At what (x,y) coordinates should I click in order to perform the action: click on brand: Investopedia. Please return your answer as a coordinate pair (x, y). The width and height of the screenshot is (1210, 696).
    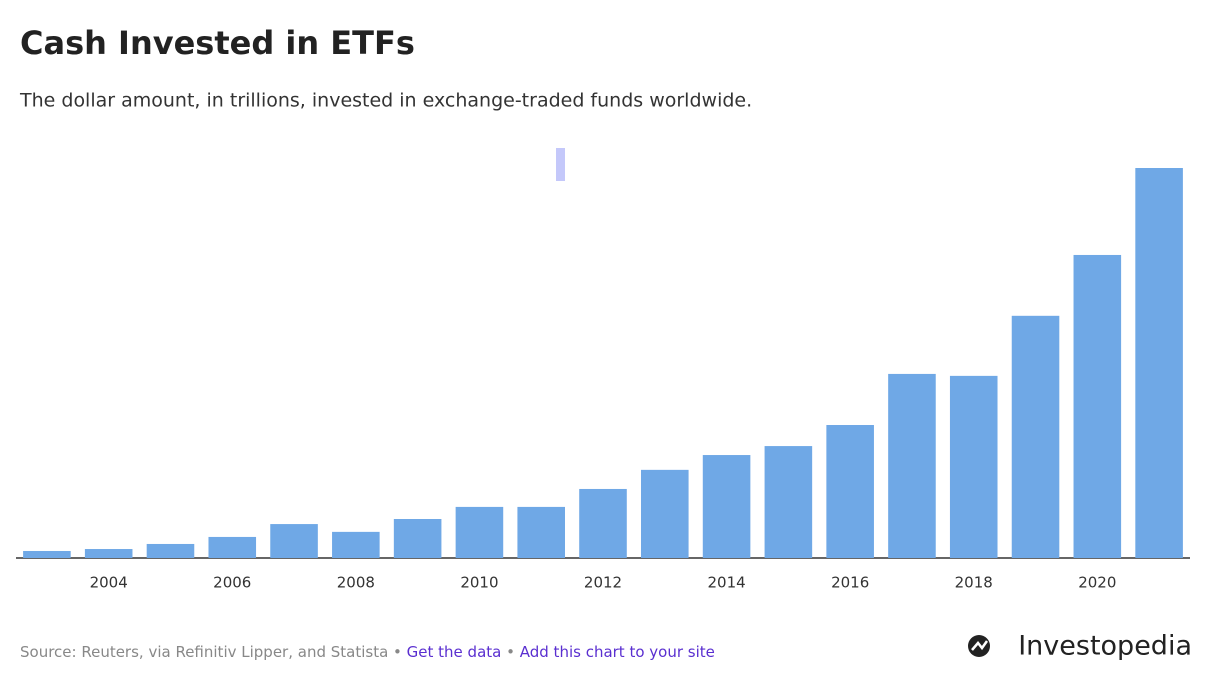
    Looking at the image, I should click on (1105, 646).